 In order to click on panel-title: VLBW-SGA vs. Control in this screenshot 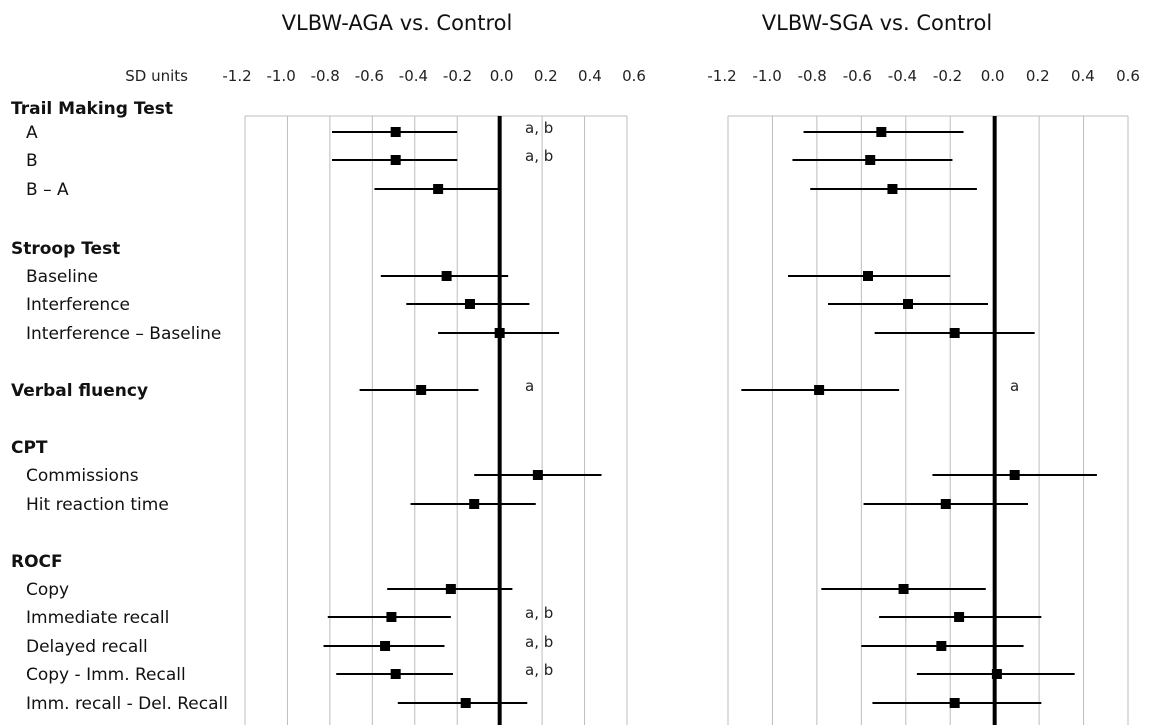, I will do `click(877, 23)`.